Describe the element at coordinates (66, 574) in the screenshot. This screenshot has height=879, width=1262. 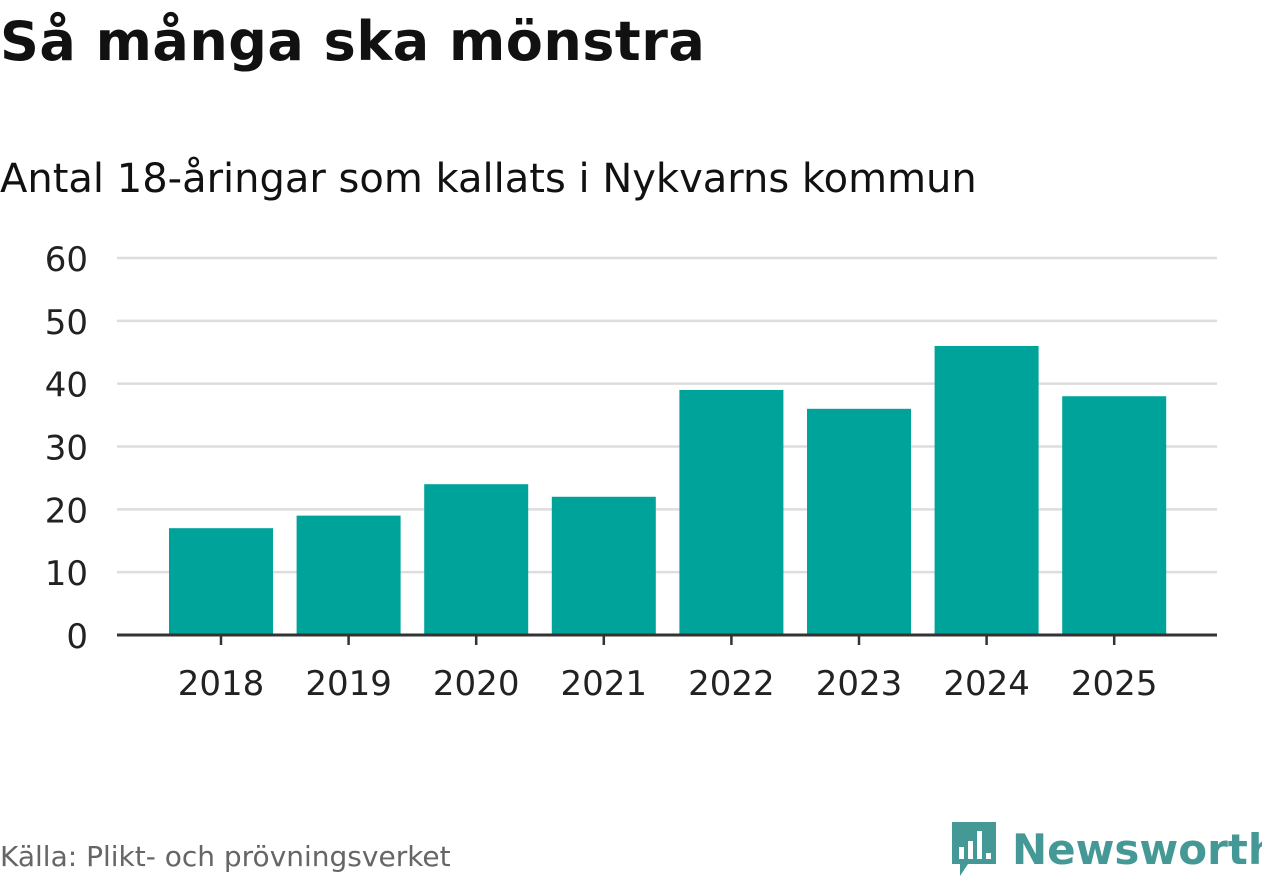
I see `y-tick-label: 10` at that location.